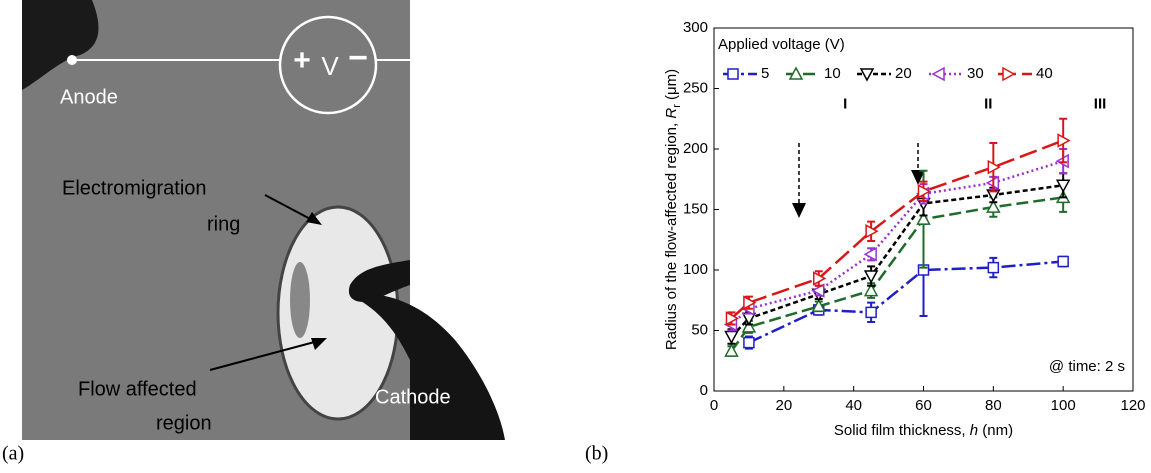  I want to click on plus: +, so click(302, 60).